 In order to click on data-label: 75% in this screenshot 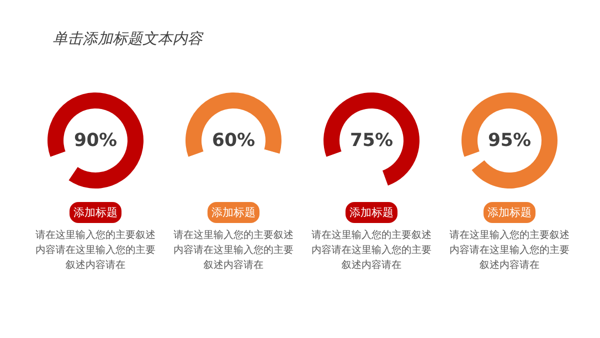, I will do `click(372, 140)`.